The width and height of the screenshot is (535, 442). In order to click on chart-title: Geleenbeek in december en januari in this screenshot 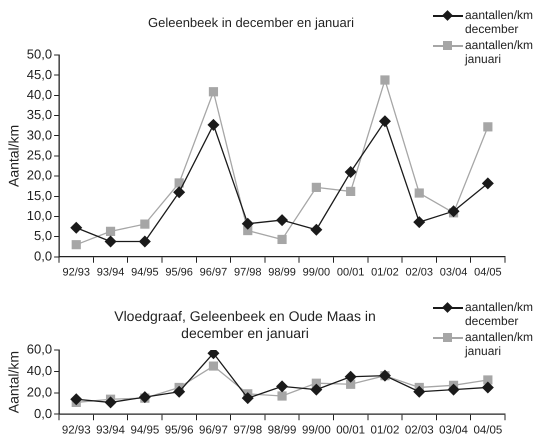, I will do `click(251, 22)`.